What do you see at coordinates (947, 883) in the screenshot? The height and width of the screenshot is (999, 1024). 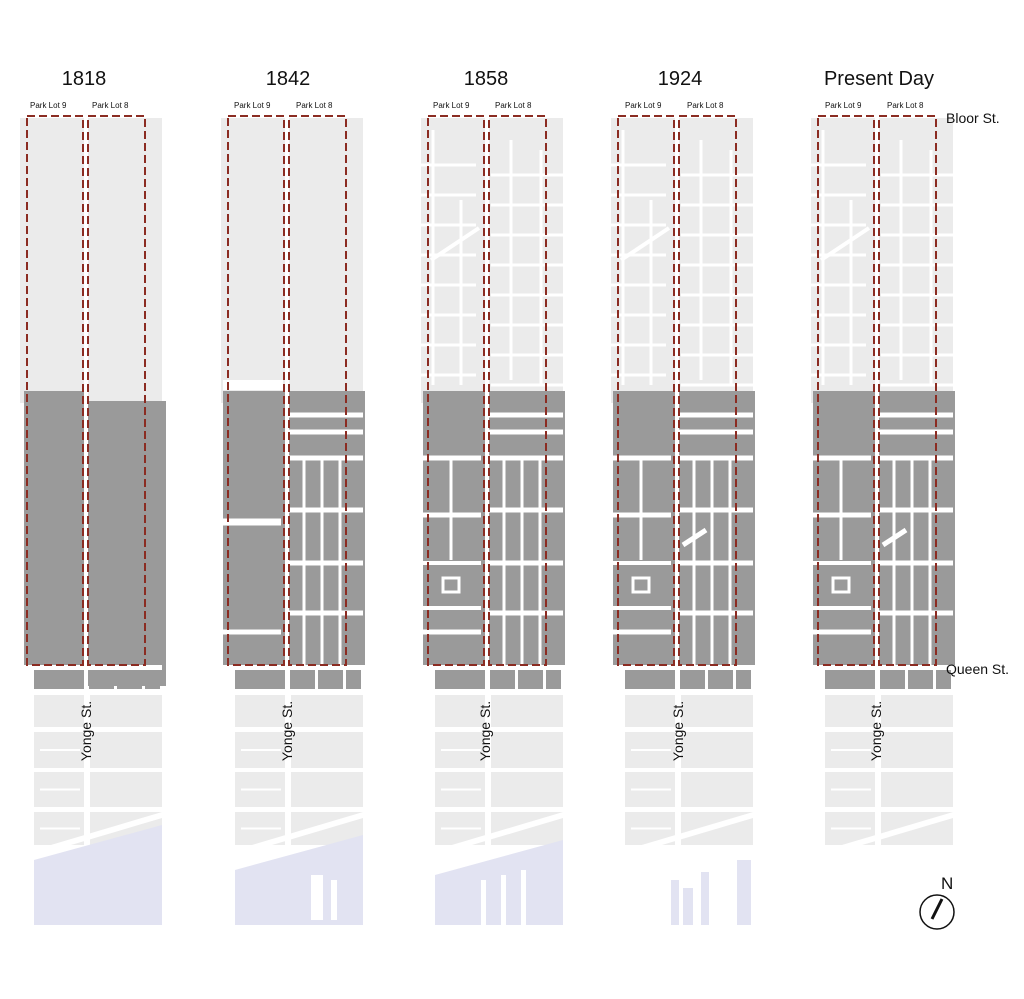 I see `compass-n-label: N` at bounding box center [947, 883].